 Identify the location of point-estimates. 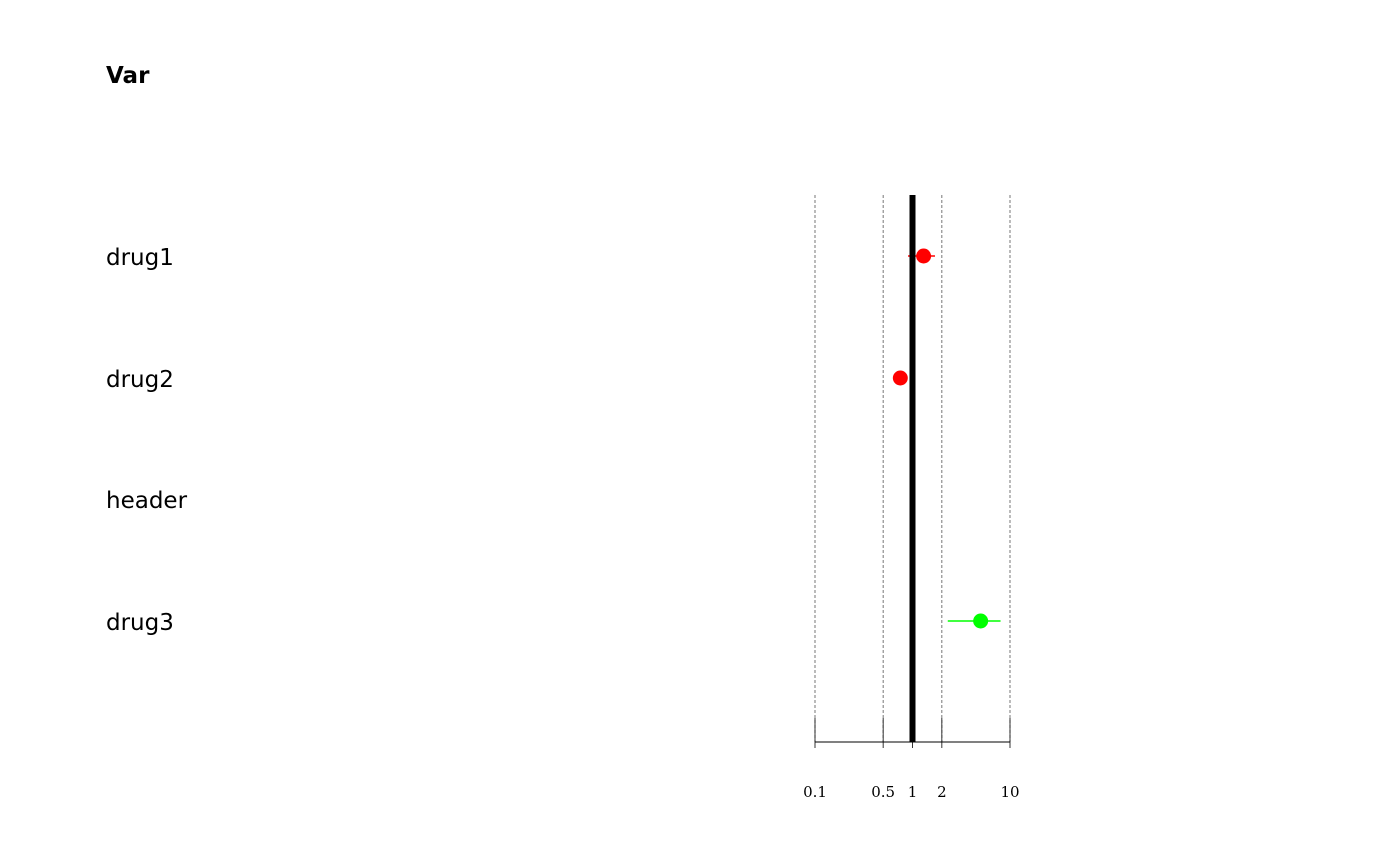
(940, 438).